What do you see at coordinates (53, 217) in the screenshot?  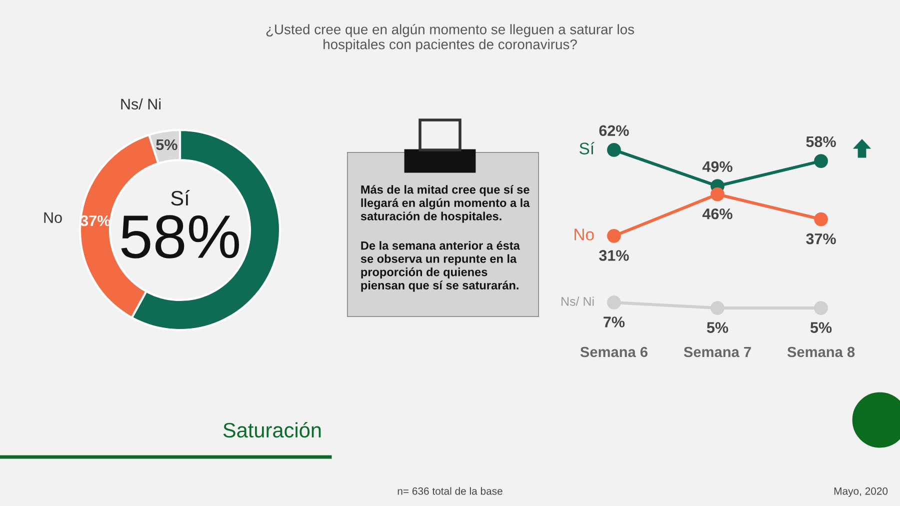 I see `slice-label: No` at bounding box center [53, 217].